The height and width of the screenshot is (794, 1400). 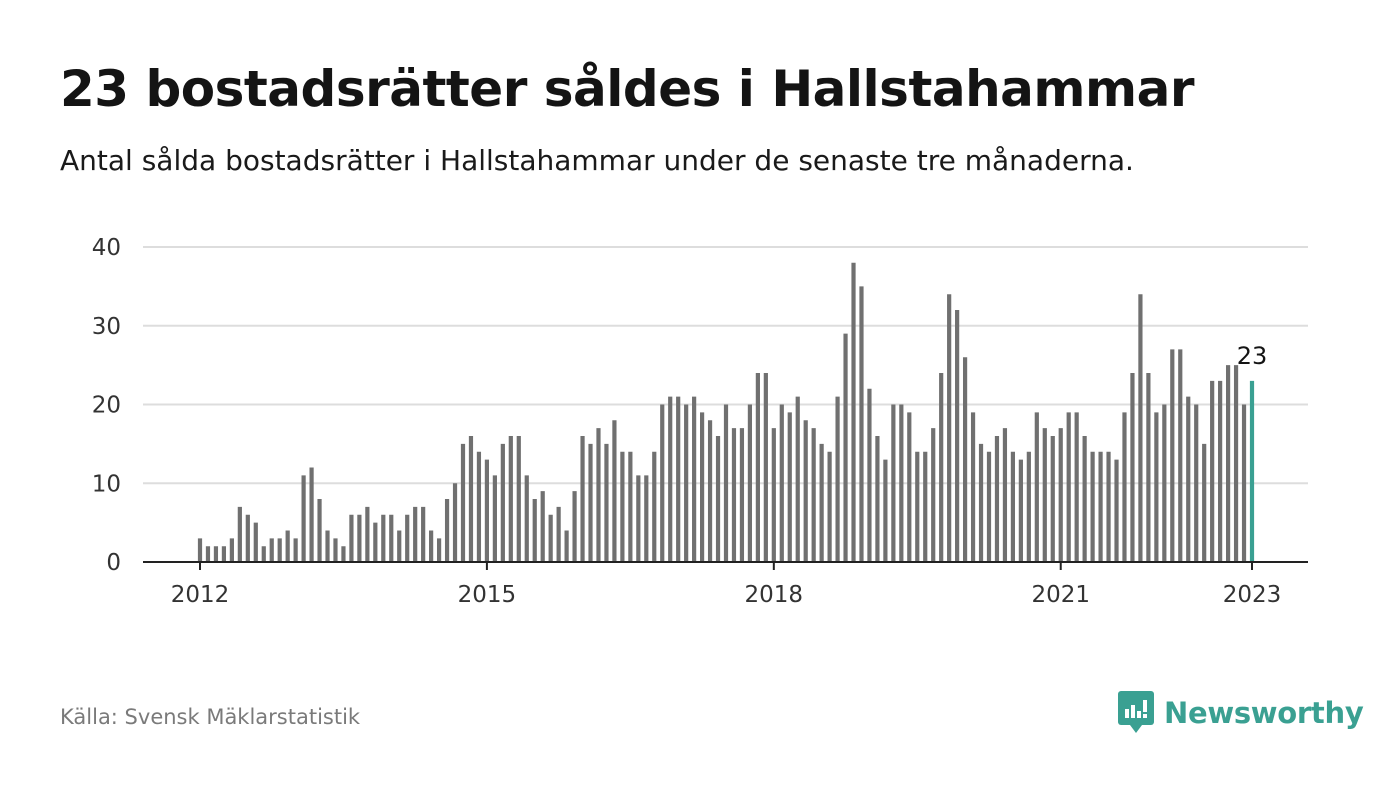 I want to click on brand-logo: Newsworthy, so click(x=1241, y=713).